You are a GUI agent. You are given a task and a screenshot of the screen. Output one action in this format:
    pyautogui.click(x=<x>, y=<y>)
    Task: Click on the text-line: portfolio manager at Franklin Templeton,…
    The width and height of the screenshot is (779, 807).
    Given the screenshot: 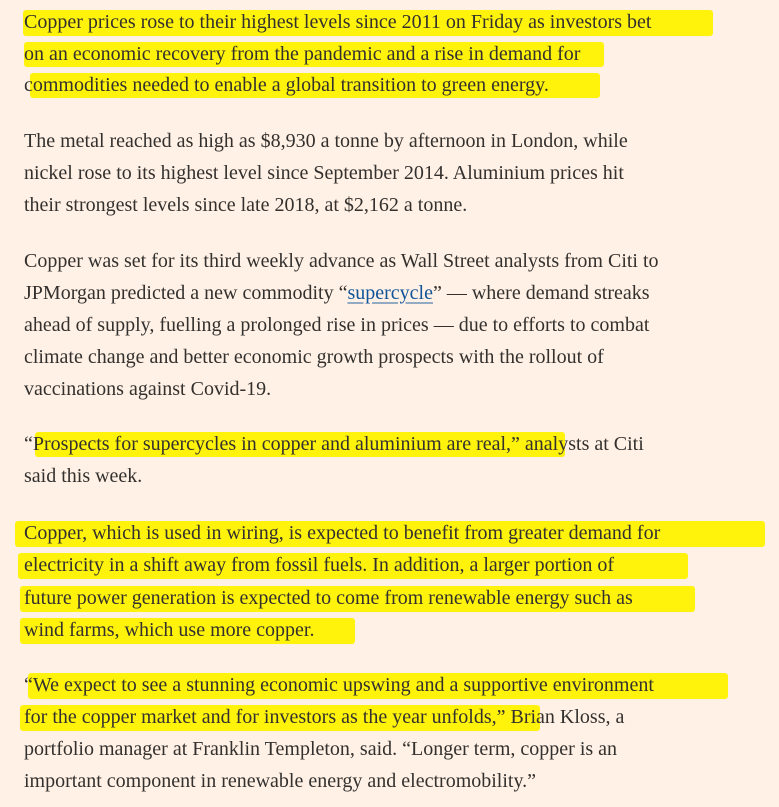 What is the action you would take?
    pyautogui.click(x=321, y=749)
    